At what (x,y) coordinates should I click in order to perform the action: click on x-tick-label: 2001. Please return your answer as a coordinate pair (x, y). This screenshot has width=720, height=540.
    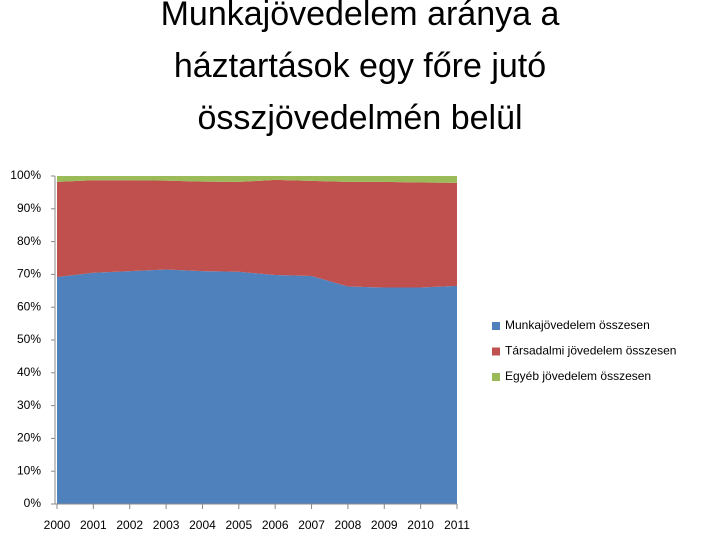
    Looking at the image, I should click on (93, 525).